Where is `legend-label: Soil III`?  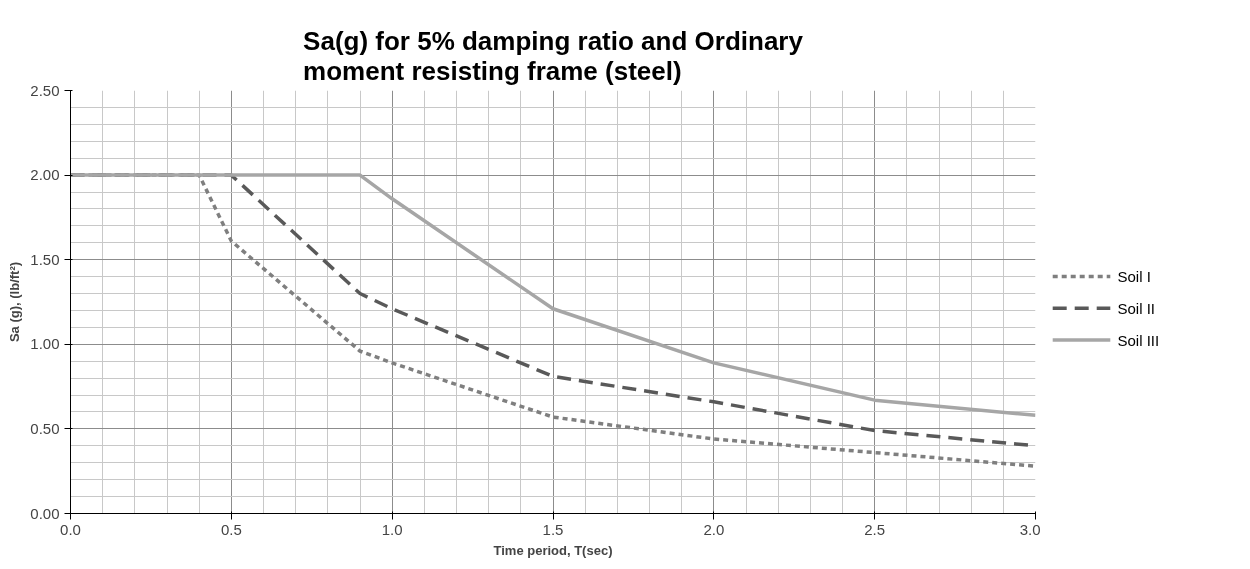
legend-label: Soil III is located at coordinates (1138, 340).